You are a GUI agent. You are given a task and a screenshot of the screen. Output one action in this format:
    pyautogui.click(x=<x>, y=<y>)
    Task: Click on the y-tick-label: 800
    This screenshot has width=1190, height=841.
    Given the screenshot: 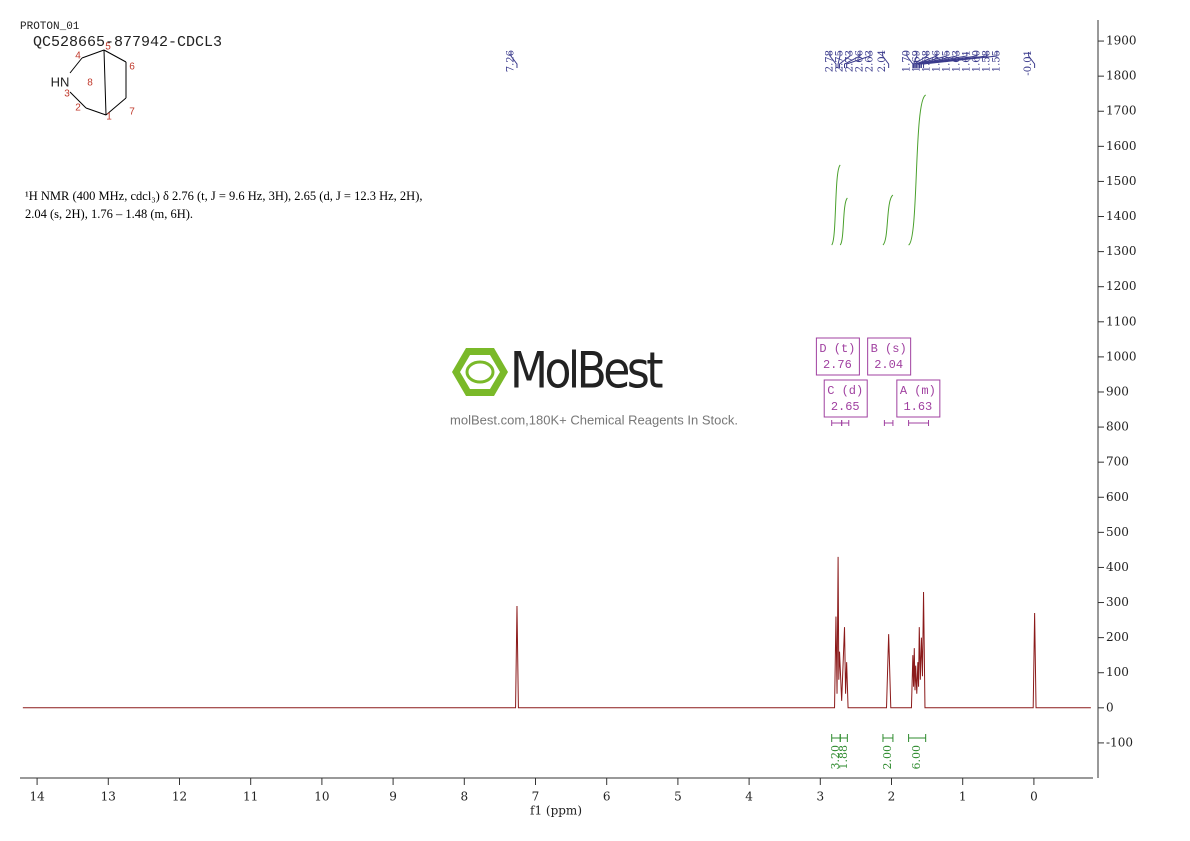 What is the action you would take?
    pyautogui.click(x=1117, y=427)
    